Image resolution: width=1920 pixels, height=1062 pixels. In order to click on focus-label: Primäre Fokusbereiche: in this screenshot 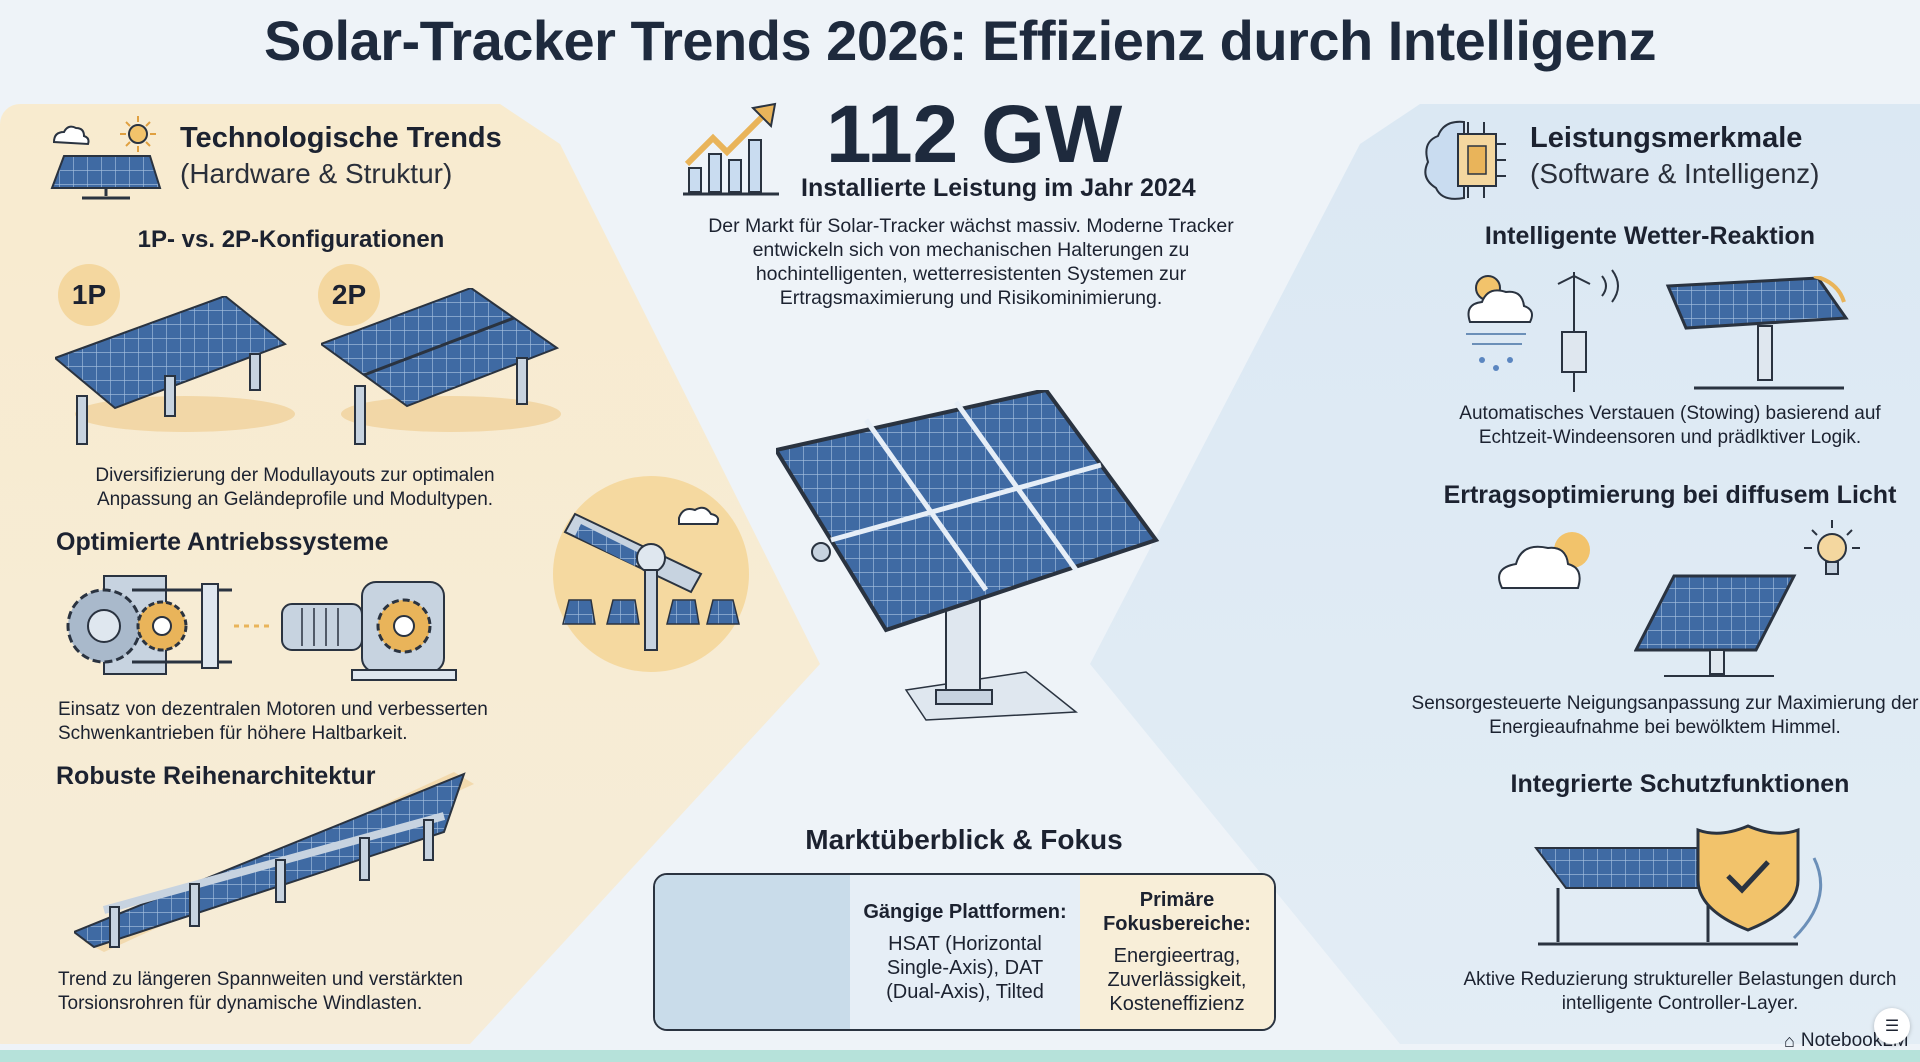, I will do `click(1177, 912)`.